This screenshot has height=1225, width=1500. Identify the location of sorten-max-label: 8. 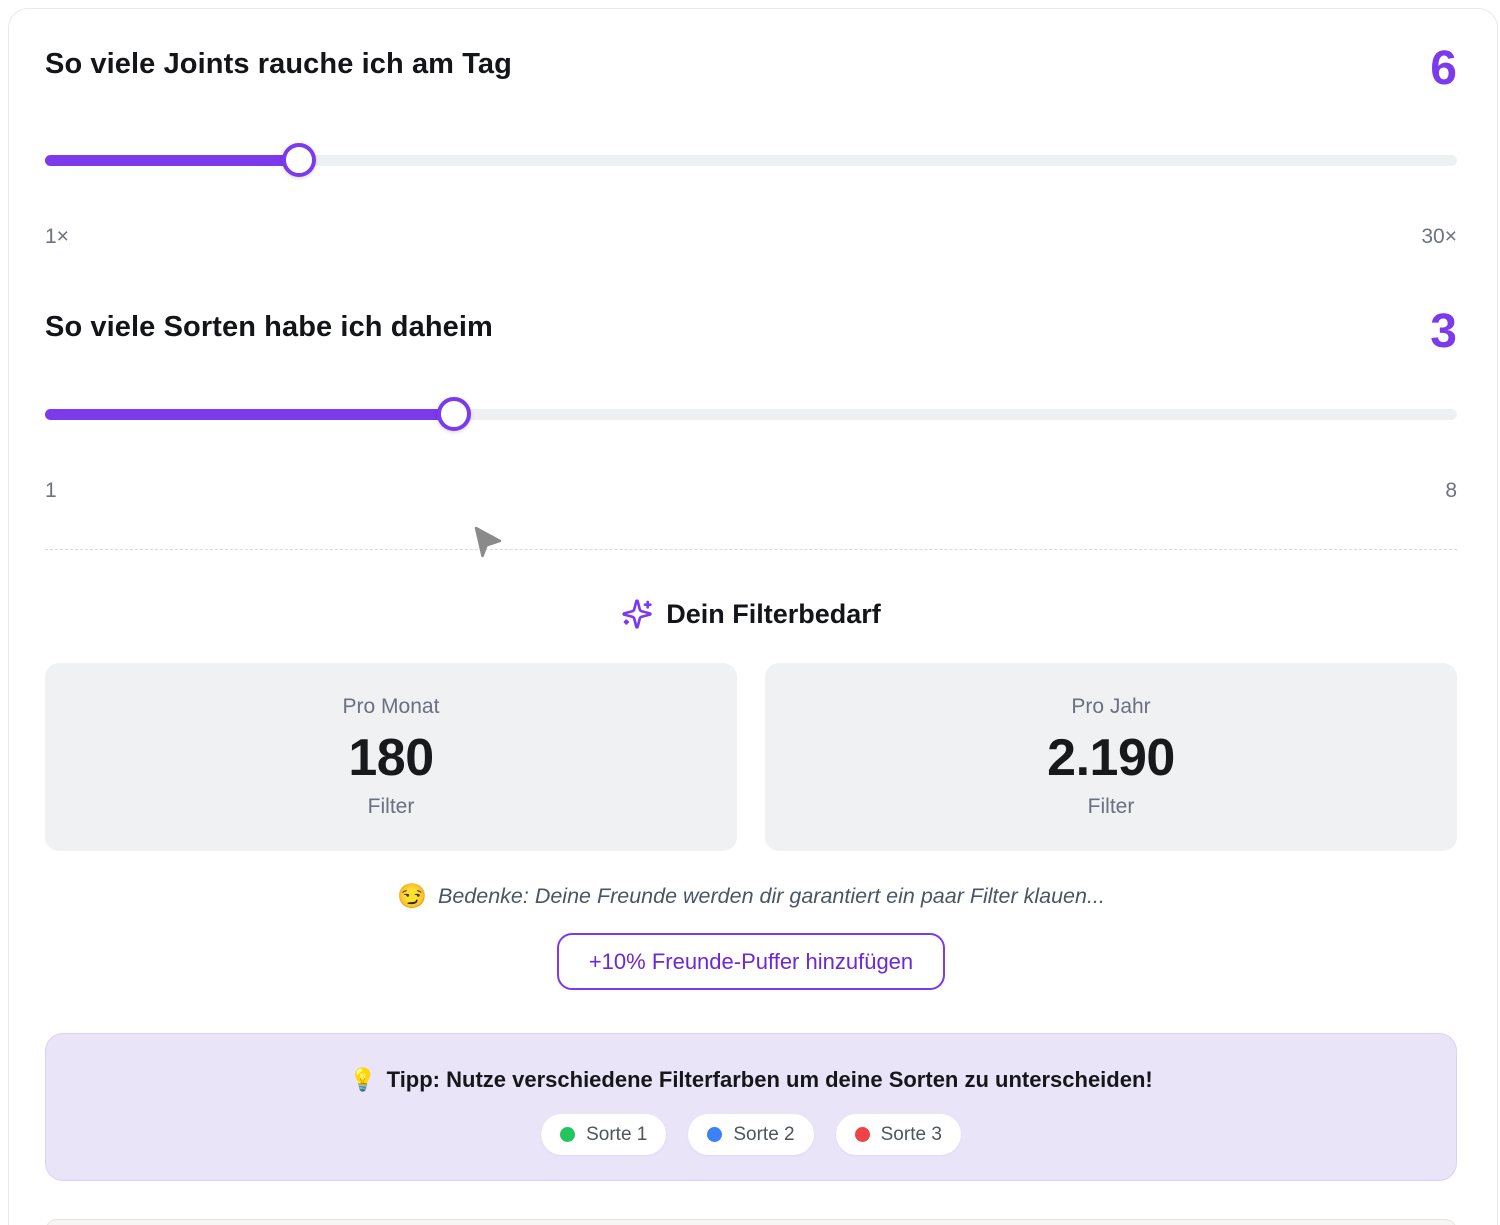
(1451, 490).